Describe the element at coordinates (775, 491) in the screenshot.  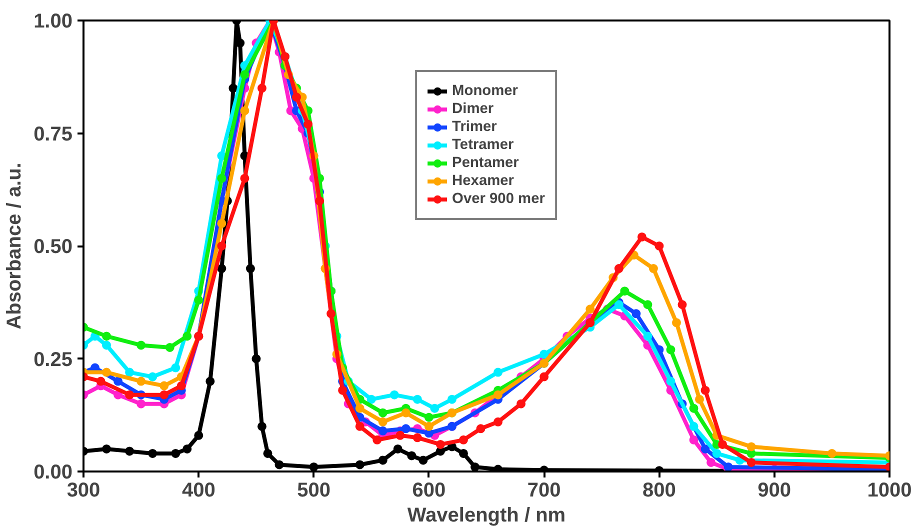
I see `x-tick-label: 900` at that location.